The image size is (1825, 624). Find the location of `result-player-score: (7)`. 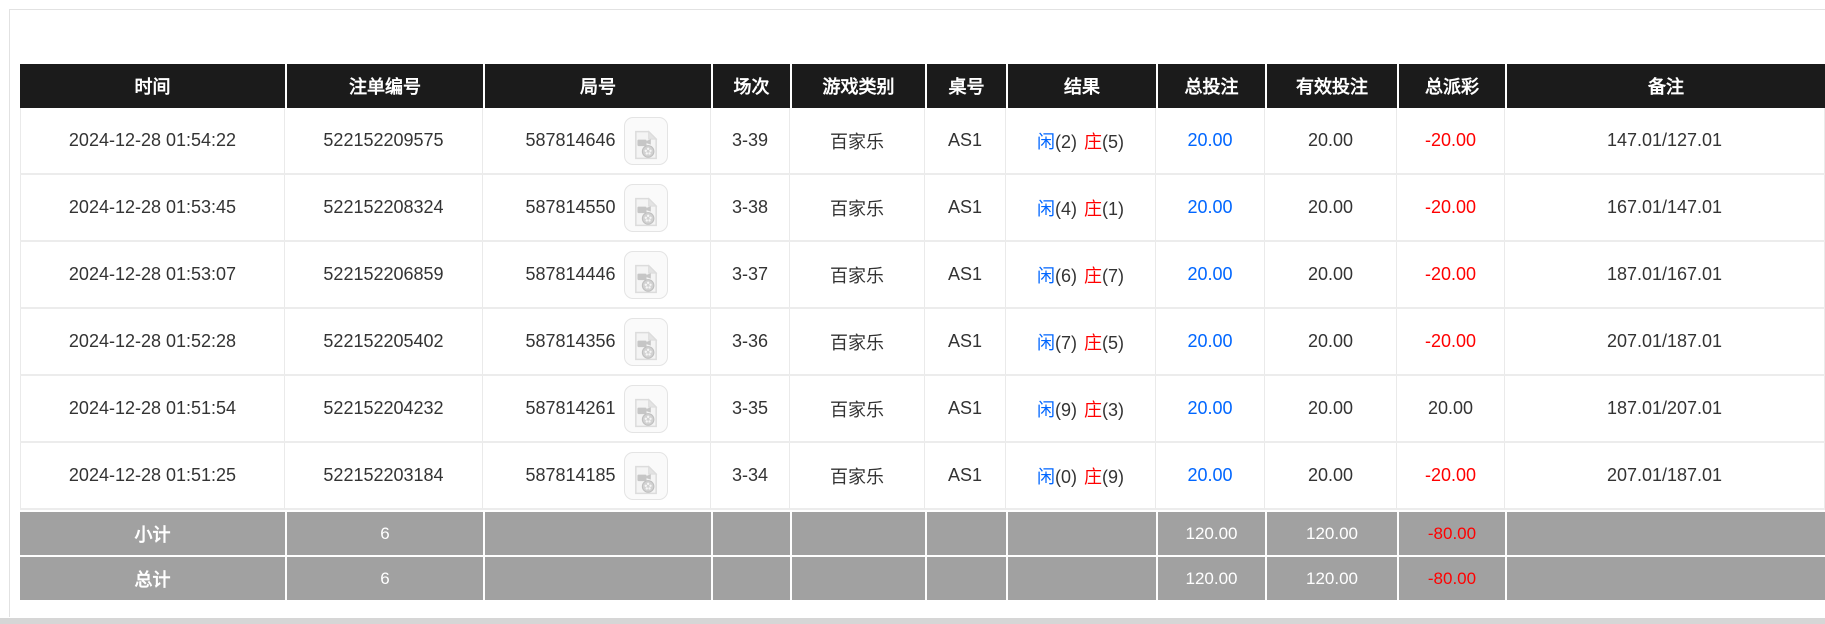

result-player-score: (7) is located at coordinates (1066, 342).